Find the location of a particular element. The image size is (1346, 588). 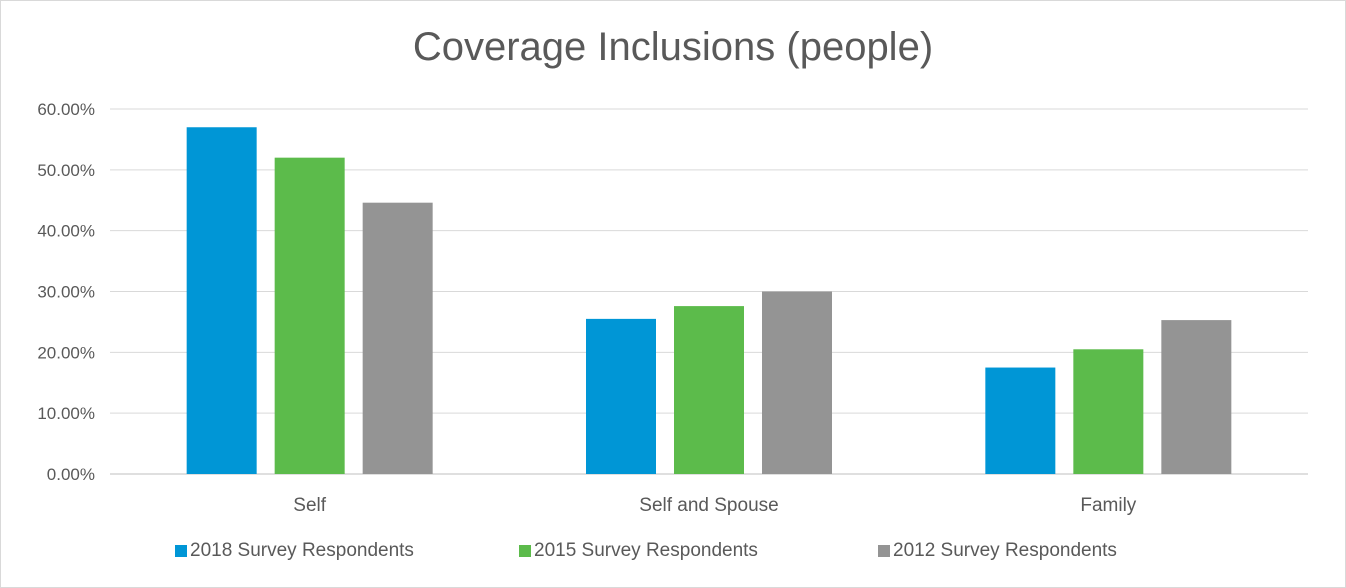

category-label: Self is located at coordinates (309, 505).